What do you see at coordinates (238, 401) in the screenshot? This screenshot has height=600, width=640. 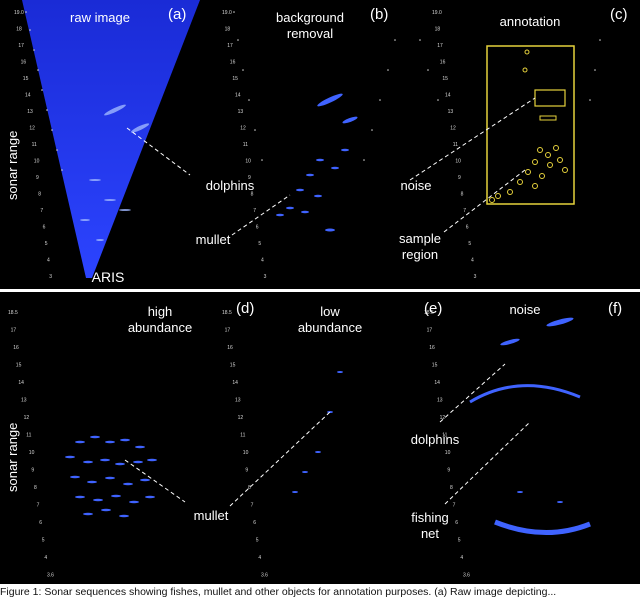 I see `range-e-tick-label: 13` at bounding box center [238, 401].